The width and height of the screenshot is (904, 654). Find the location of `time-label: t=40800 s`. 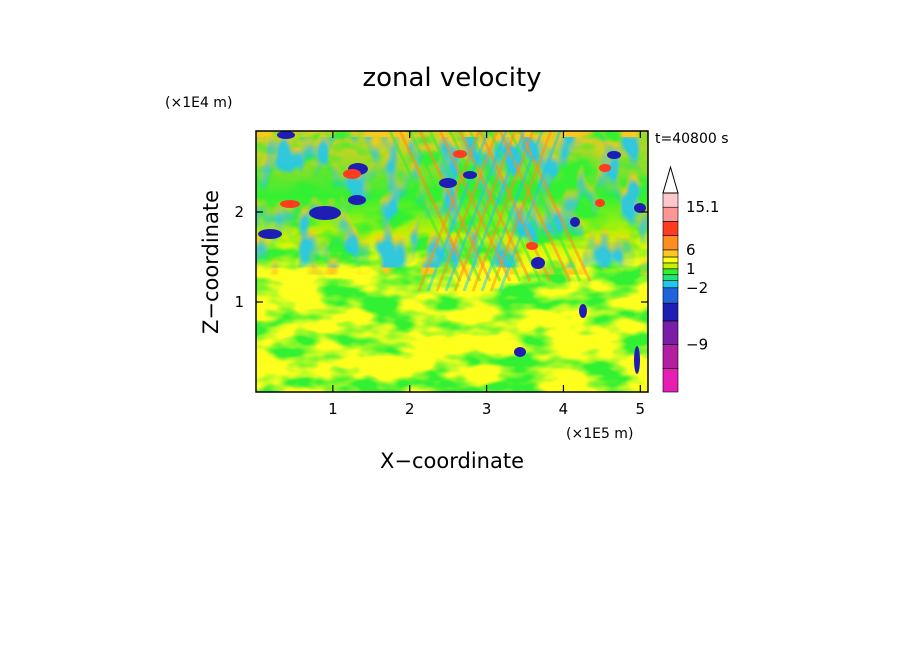

time-label: t=40800 s is located at coordinates (692, 139).